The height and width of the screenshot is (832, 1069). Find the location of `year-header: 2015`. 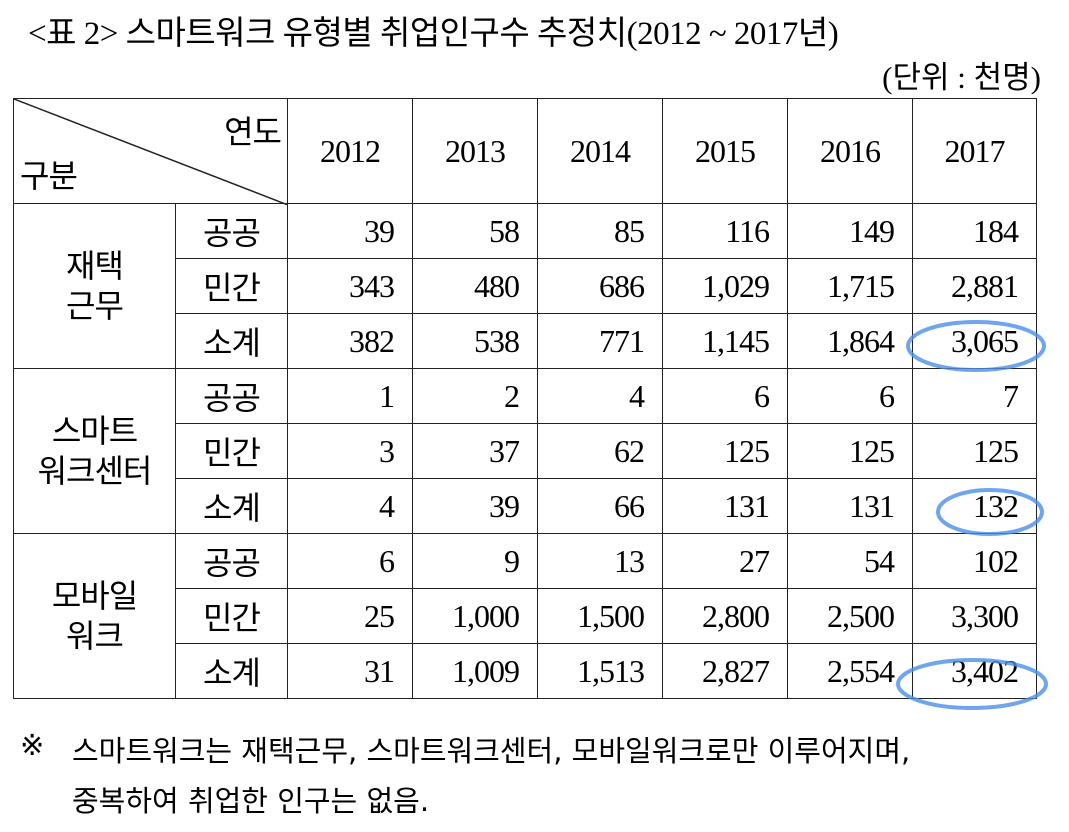

year-header: 2015 is located at coordinates (725, 151).